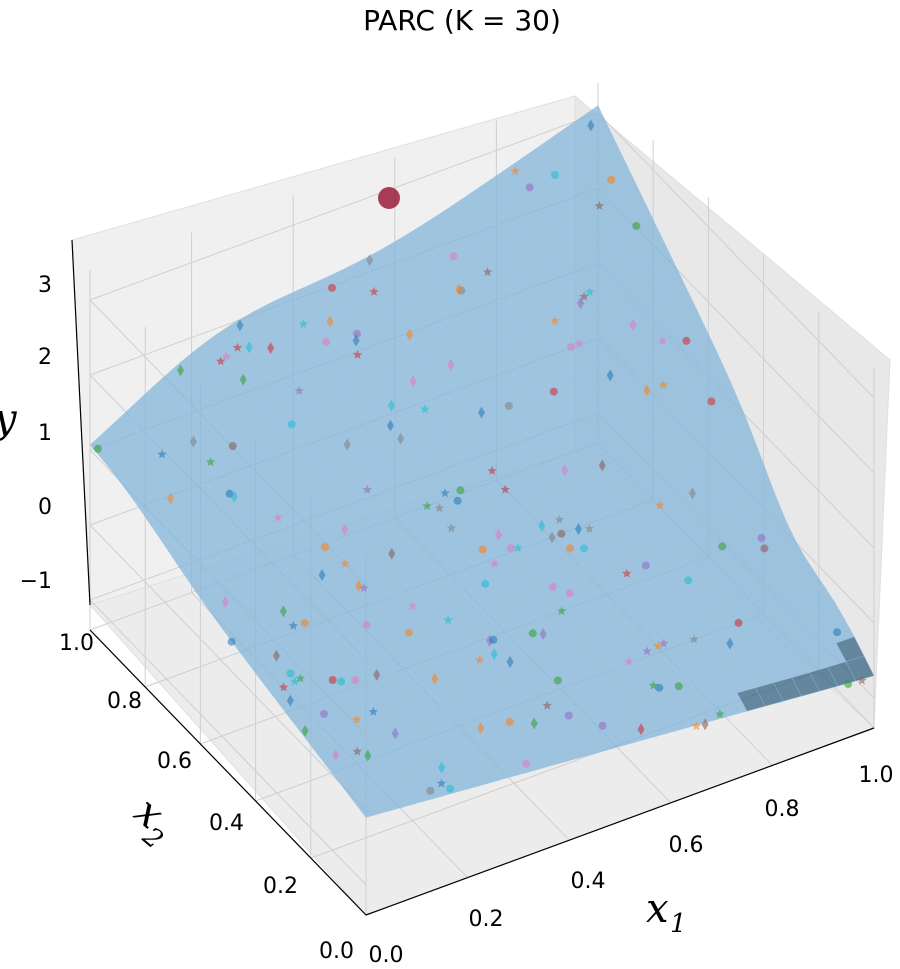  What do you see at coordinates (45, 433) in the screenshot?
I see `z-tick-label: 1` at bounding box center [45, 433].